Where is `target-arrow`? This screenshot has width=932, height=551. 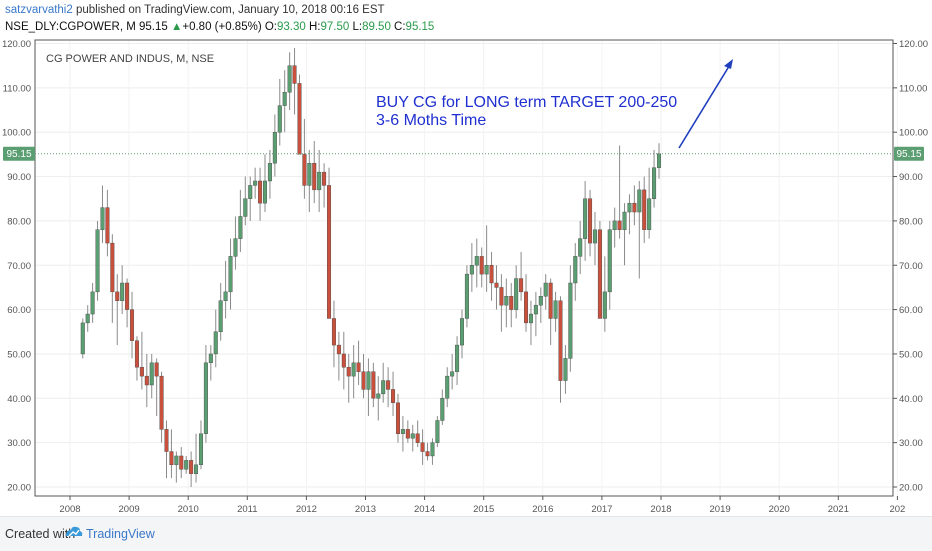 target-arrow is located at coordinates (705, 104).